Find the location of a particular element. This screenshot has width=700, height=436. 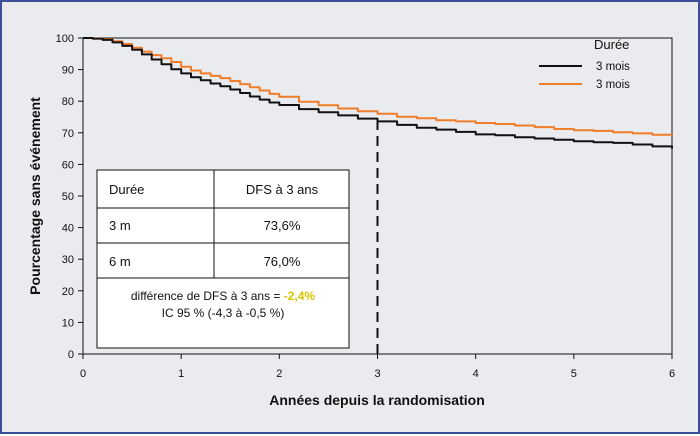

y-tick-label: 40 is located at coordinates (68, 229).